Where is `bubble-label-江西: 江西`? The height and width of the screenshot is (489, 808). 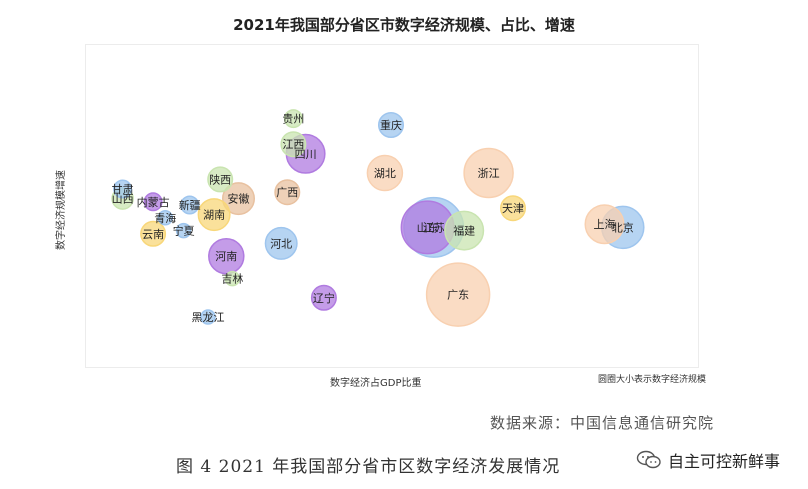
bubble-label-江西: 江西 is located at coordinates (293, 144).